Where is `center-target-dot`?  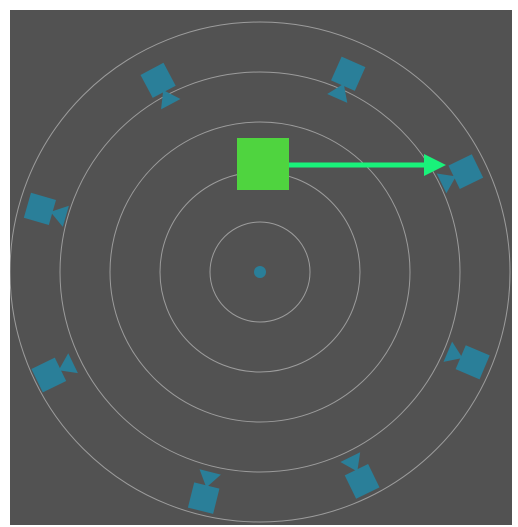
center-target-dot is located at coordinates (260, 272).